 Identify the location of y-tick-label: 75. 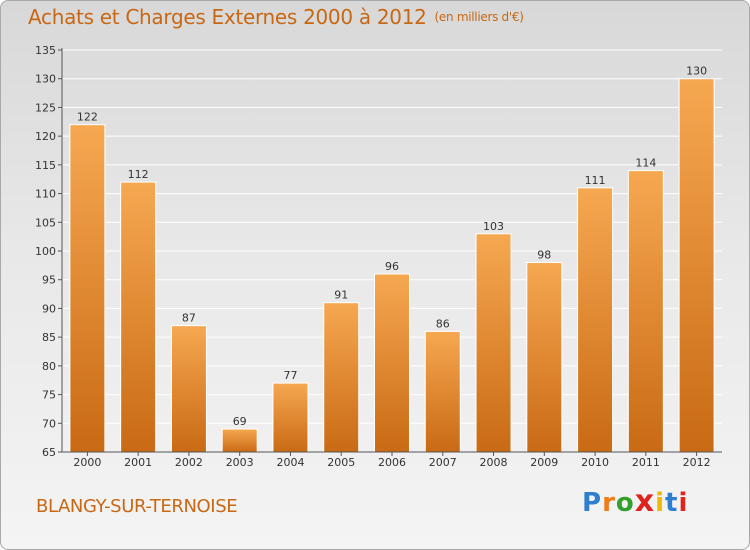
(49, 395).